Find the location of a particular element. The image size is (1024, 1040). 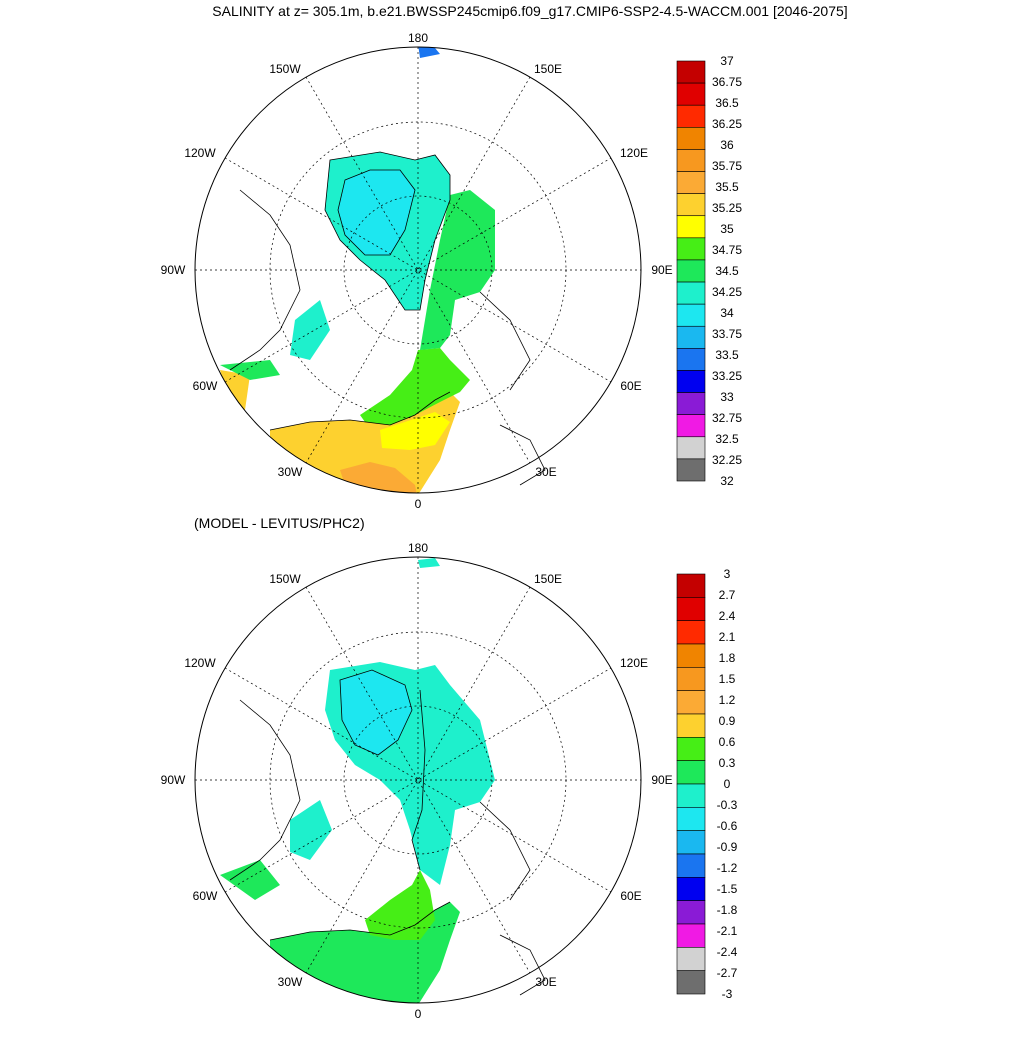

colorbar-tick-label: 33 is located at coordinates (727, 397).